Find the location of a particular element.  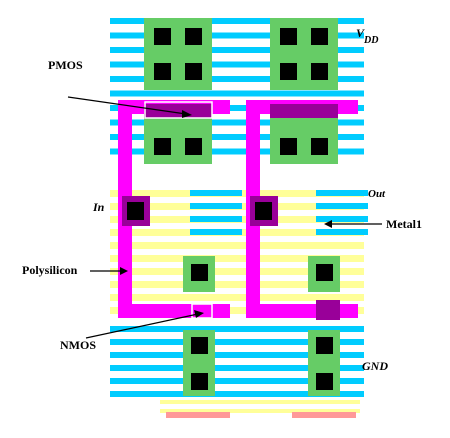

polysilicon-label: Polysilicon is located at coordinates (50, 270).